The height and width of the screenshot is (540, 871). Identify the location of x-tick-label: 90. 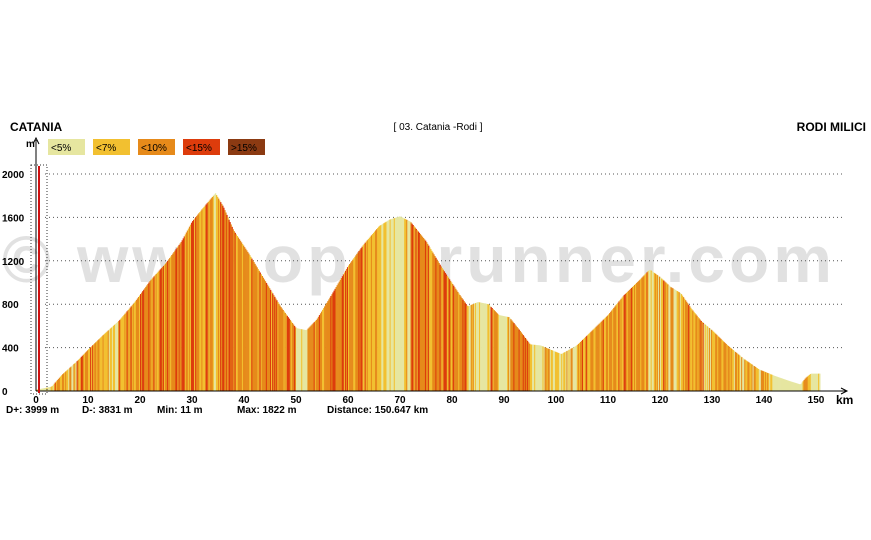
(504, 400).